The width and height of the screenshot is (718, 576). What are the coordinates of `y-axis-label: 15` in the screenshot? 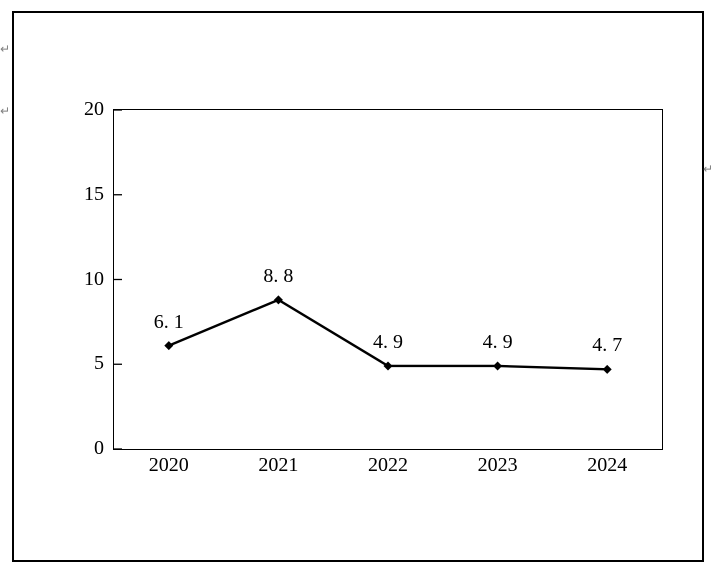 It's located at (94, 193).